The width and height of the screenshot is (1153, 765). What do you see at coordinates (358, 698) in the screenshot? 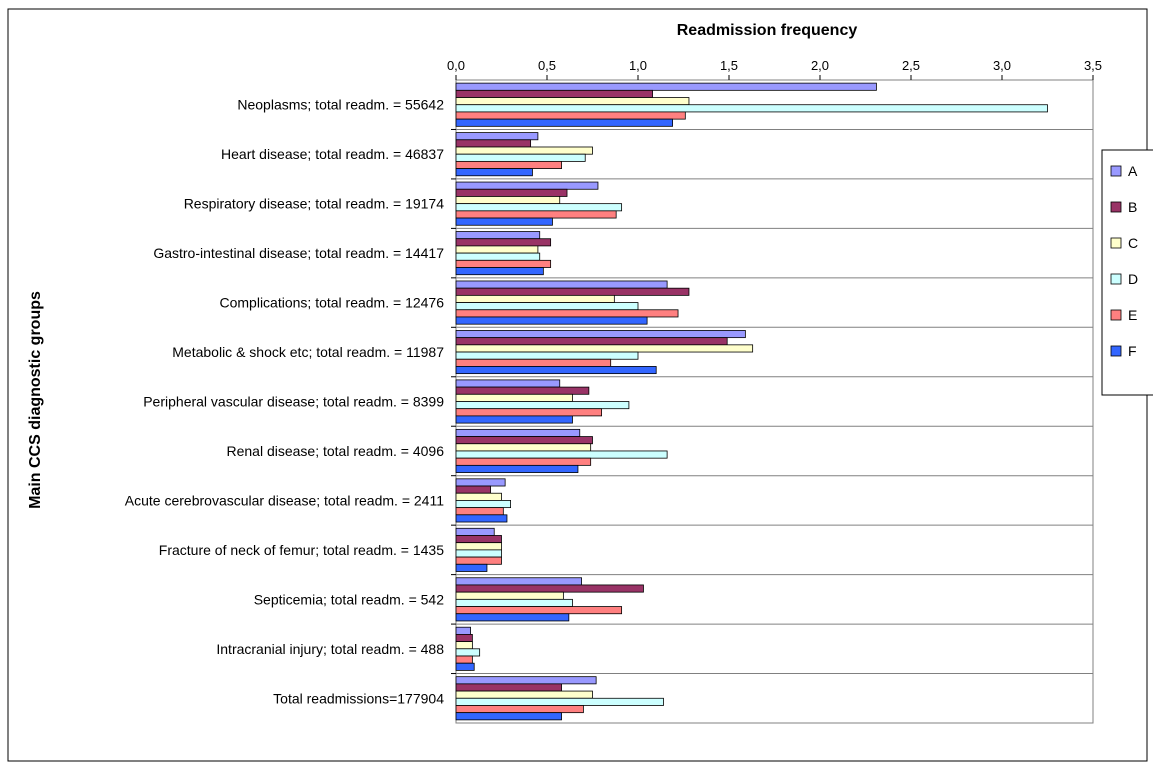
I see `category-label: Total readmissions=177904` at bounding box center [358, 698].